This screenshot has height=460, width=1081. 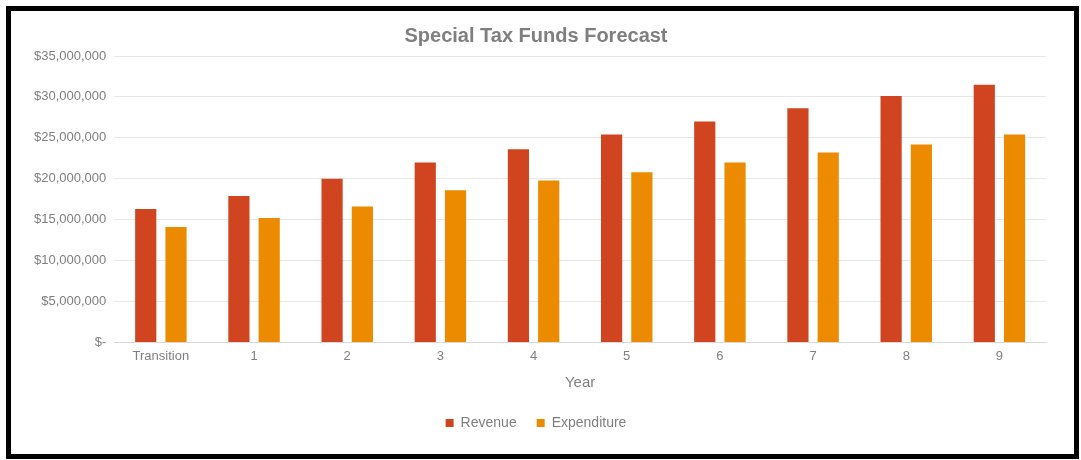 What do you see at coordinates (536, 34) in the screenshot?
I see `chart-title: Special Tax Funds Forecast` at bounding box center [536, 34].